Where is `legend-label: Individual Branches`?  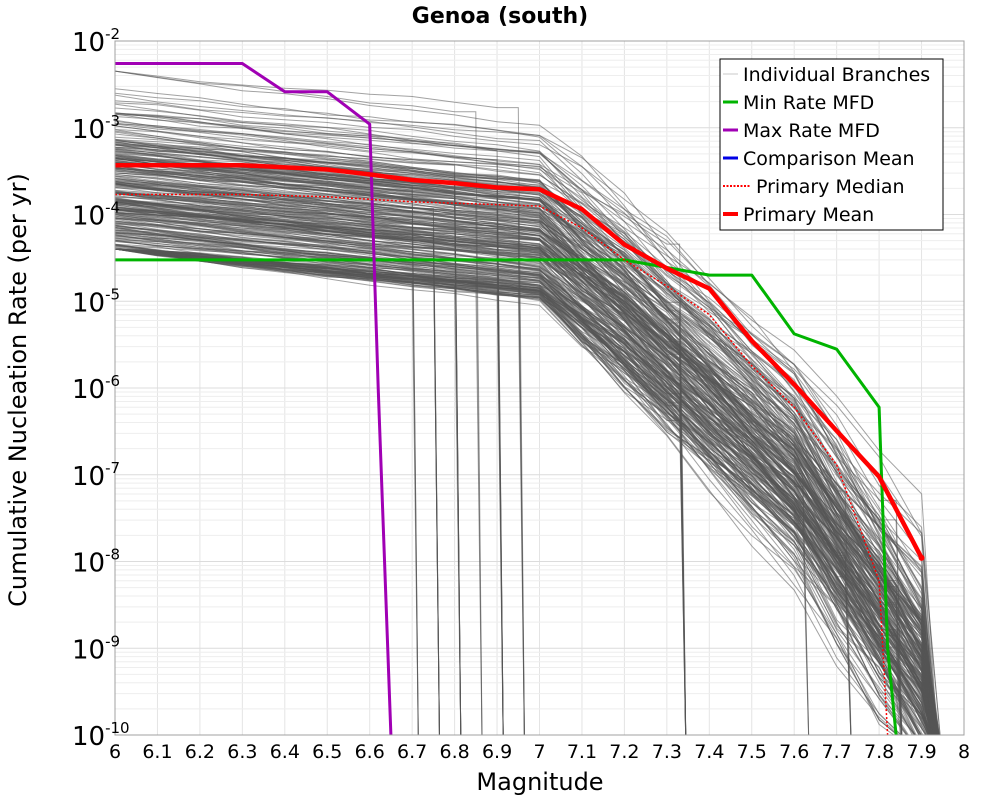 legend-label: Individual Branches is located at coordinates (836, 75).